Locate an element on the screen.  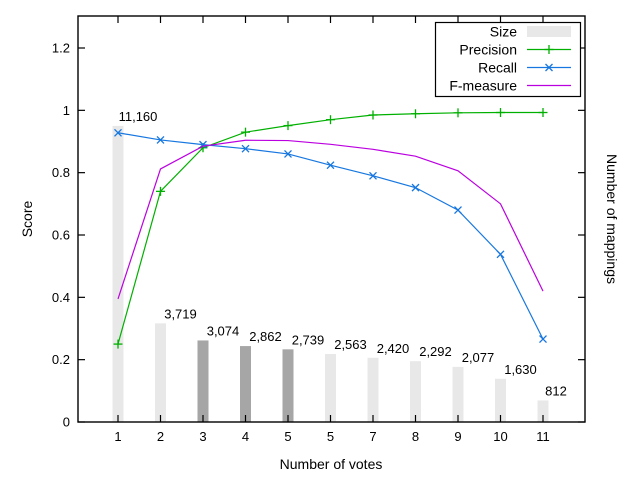
x-tick-label: 9 is located at coordinates (457, 436).